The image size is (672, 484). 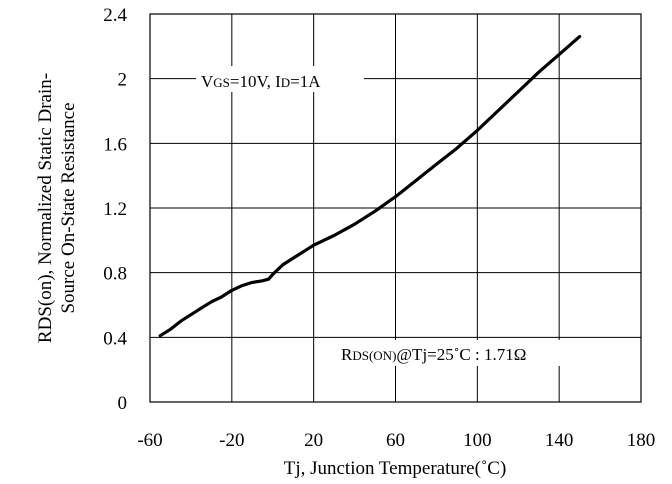 I want to click on y-axis-label-line1: RDS(on), Normalized Static Drain-, so click(x=45, y=208).